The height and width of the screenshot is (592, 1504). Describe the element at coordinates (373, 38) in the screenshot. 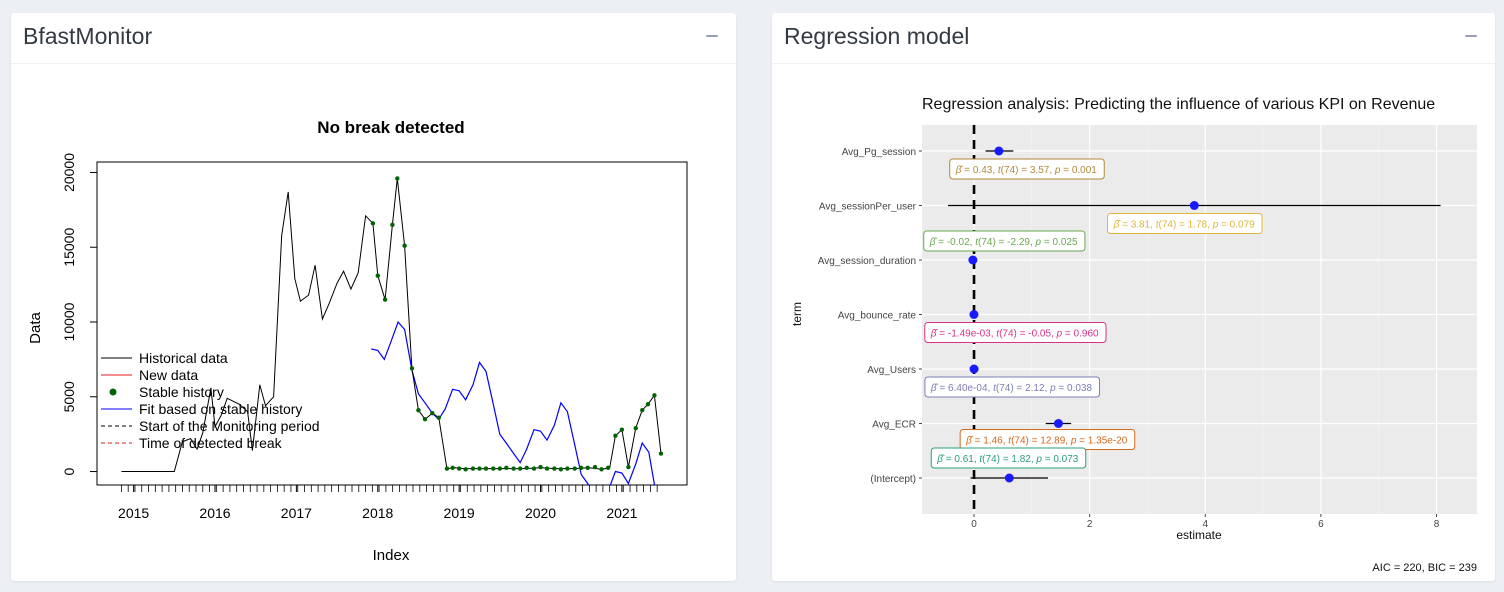

I see `panel-header: BfastMonitor` at that location.